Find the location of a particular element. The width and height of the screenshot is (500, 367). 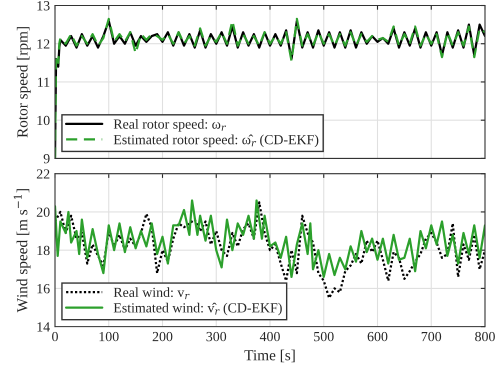

y-tick-label: 13 is located at coordinates (43, 5).